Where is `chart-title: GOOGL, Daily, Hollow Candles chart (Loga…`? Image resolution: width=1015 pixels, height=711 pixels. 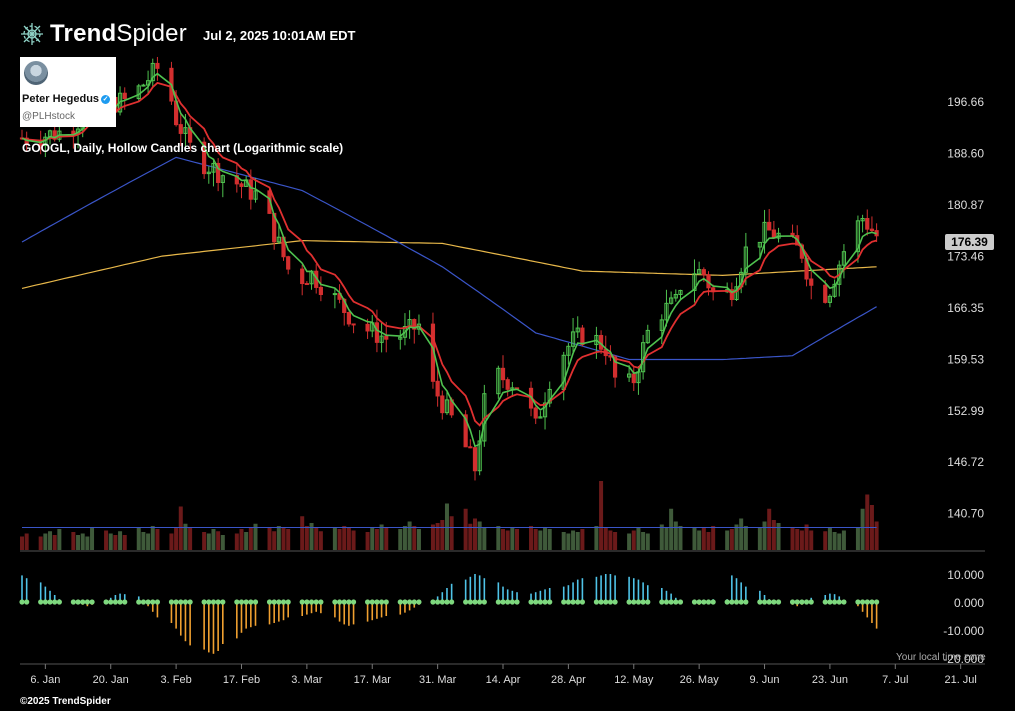
chart-title: GOOGL, Daily, Hollow Candles chart (Loga… is located at coordinates (183, 148).